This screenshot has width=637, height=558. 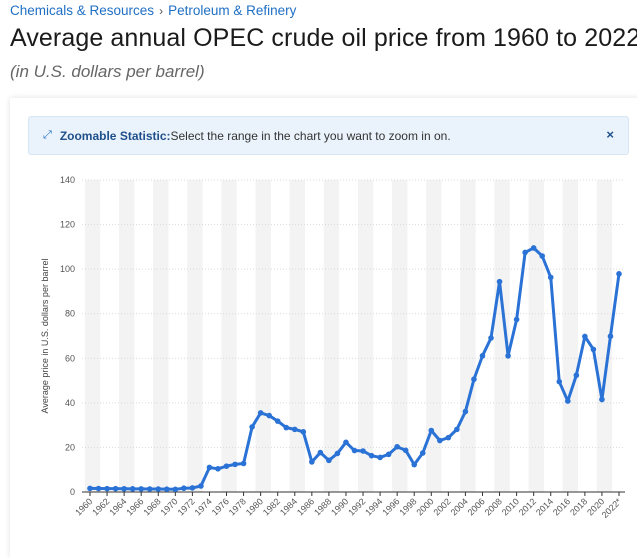 What do you see at coordinates (610, 134) in the screenshot?
I see `close-icon: ×` at bounding box center [610, 134].